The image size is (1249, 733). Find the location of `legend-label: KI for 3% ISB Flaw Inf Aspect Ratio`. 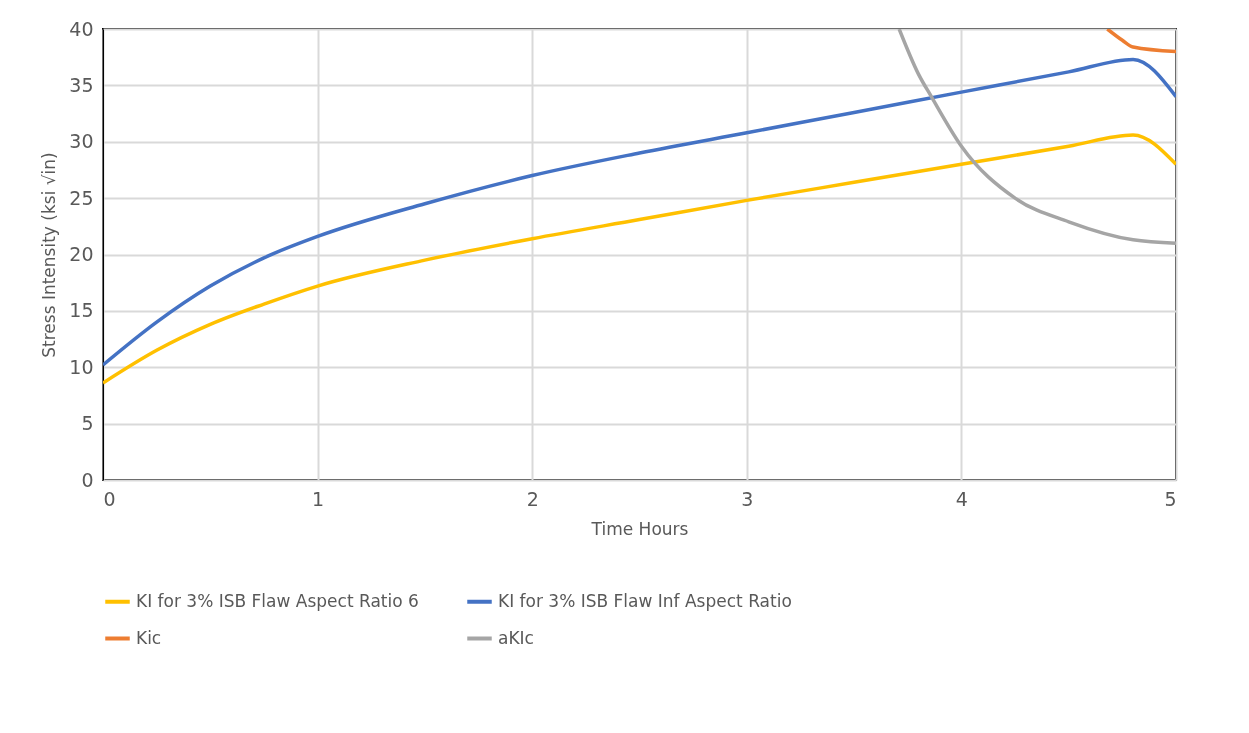

legend-label: KI for 3% ISB Flaw Inf Aspect Ratio is located at coordinates (645, 600).